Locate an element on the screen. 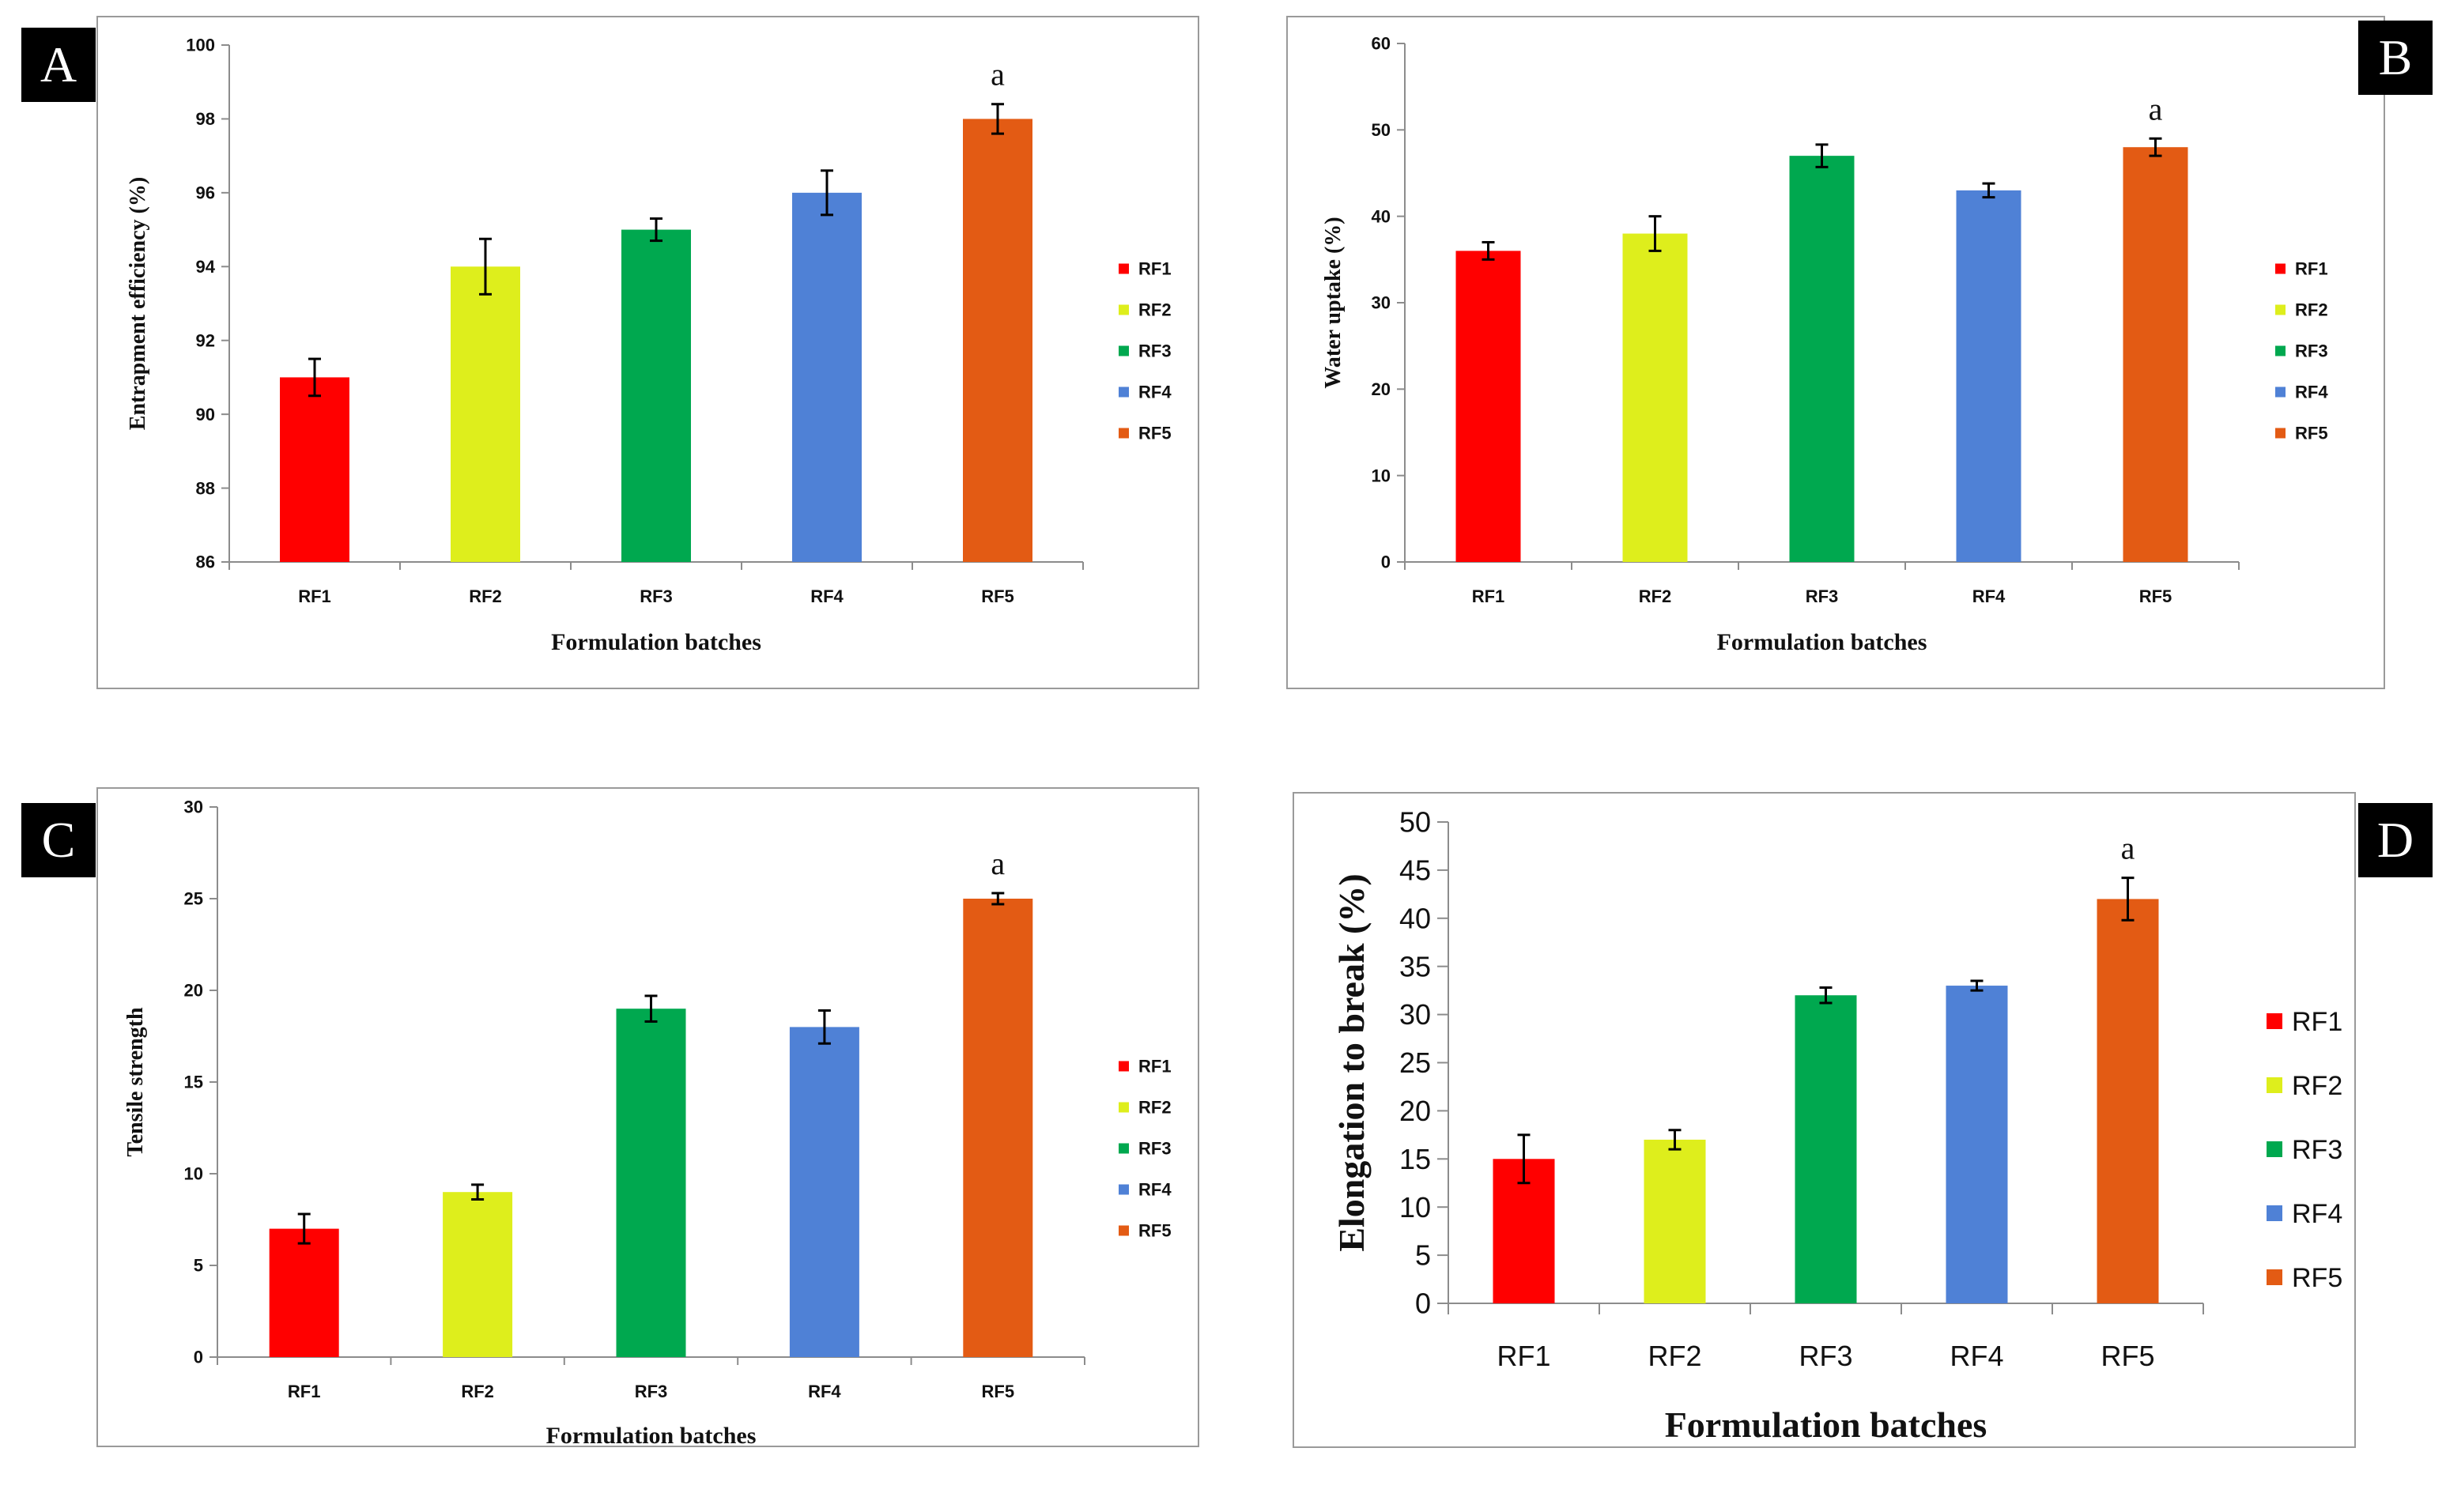 This screenshot has width=2446, height=1512. y-tick-label: 35 is located at coordinates (1415, 966).